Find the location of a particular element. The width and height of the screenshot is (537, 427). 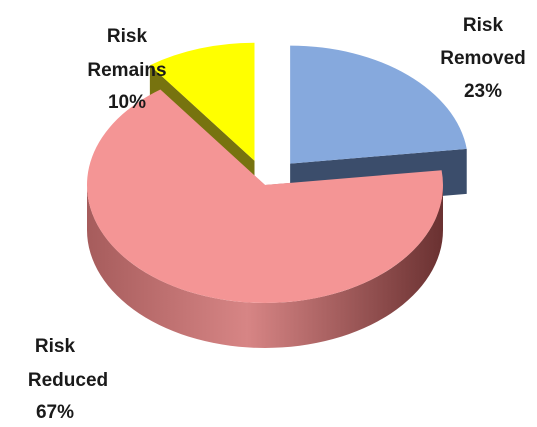

label-remains-line1: Risk is located at coordinates (127, 36).